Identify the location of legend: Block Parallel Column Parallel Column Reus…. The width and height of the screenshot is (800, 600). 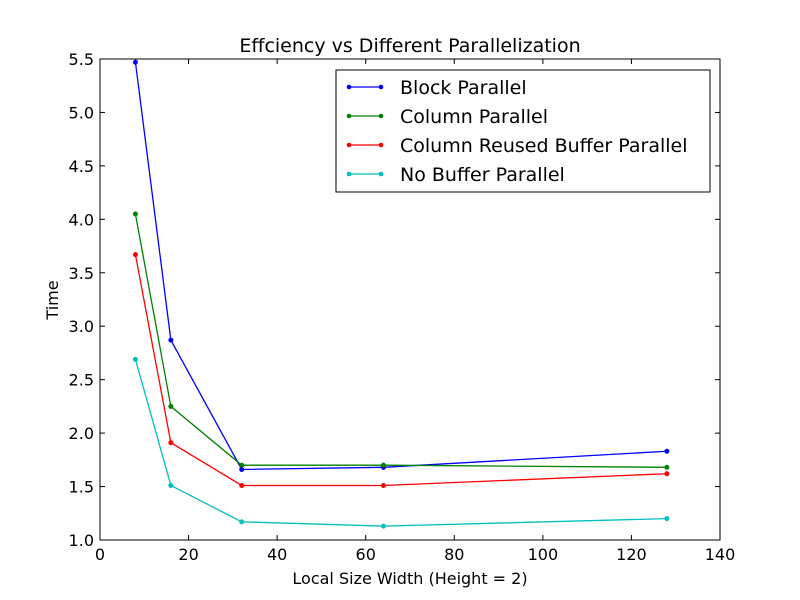
(523, 131).